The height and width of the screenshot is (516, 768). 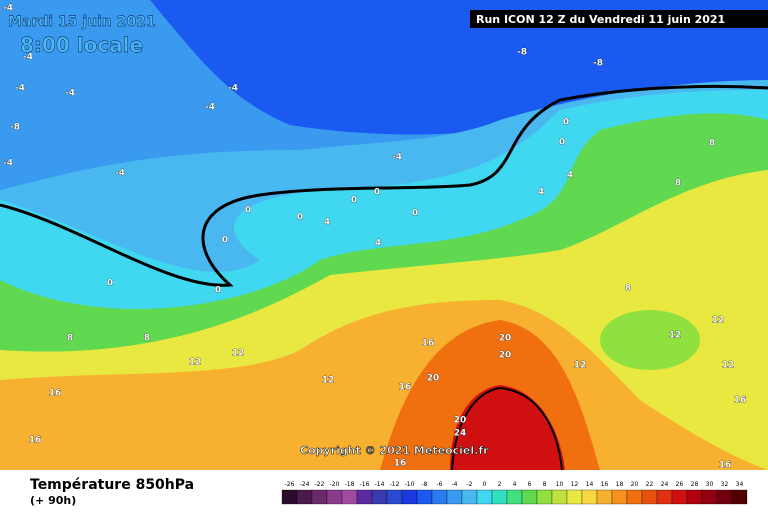 I want to click on legend-label: -26, so click(x=290, y=484).